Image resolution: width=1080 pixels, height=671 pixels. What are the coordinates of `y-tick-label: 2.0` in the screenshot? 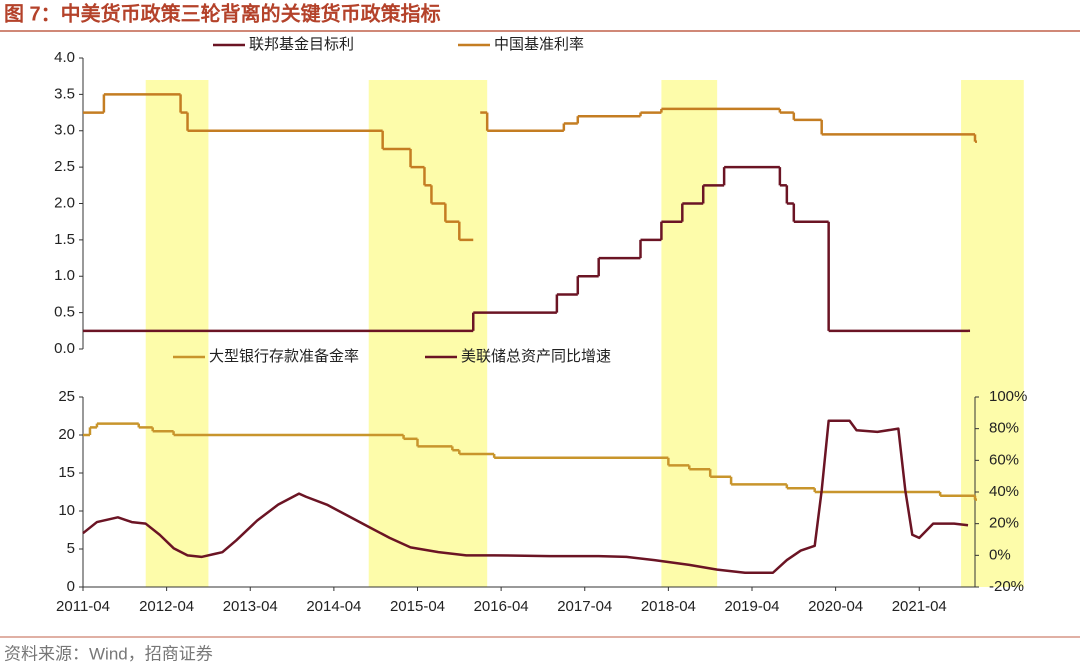 It's located at (64, 202).